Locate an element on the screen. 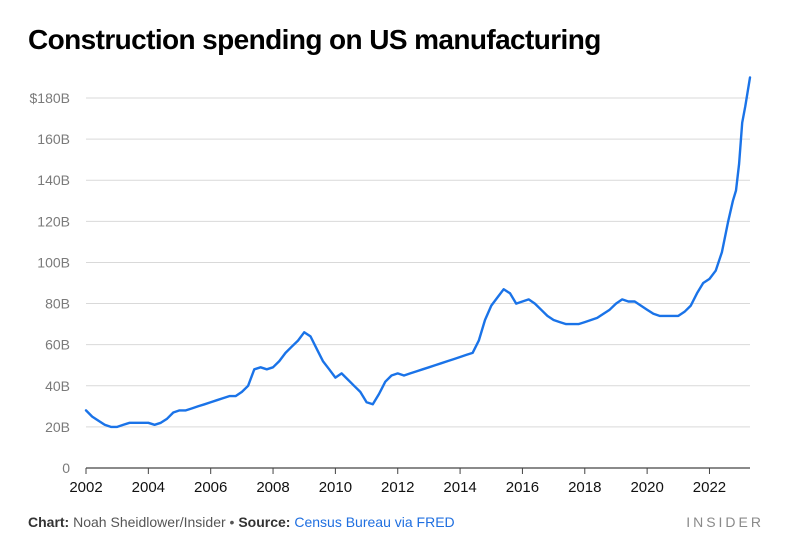 The image size is (800, 559). x-tick-label: 2022 is located at coordinates (709, 487).